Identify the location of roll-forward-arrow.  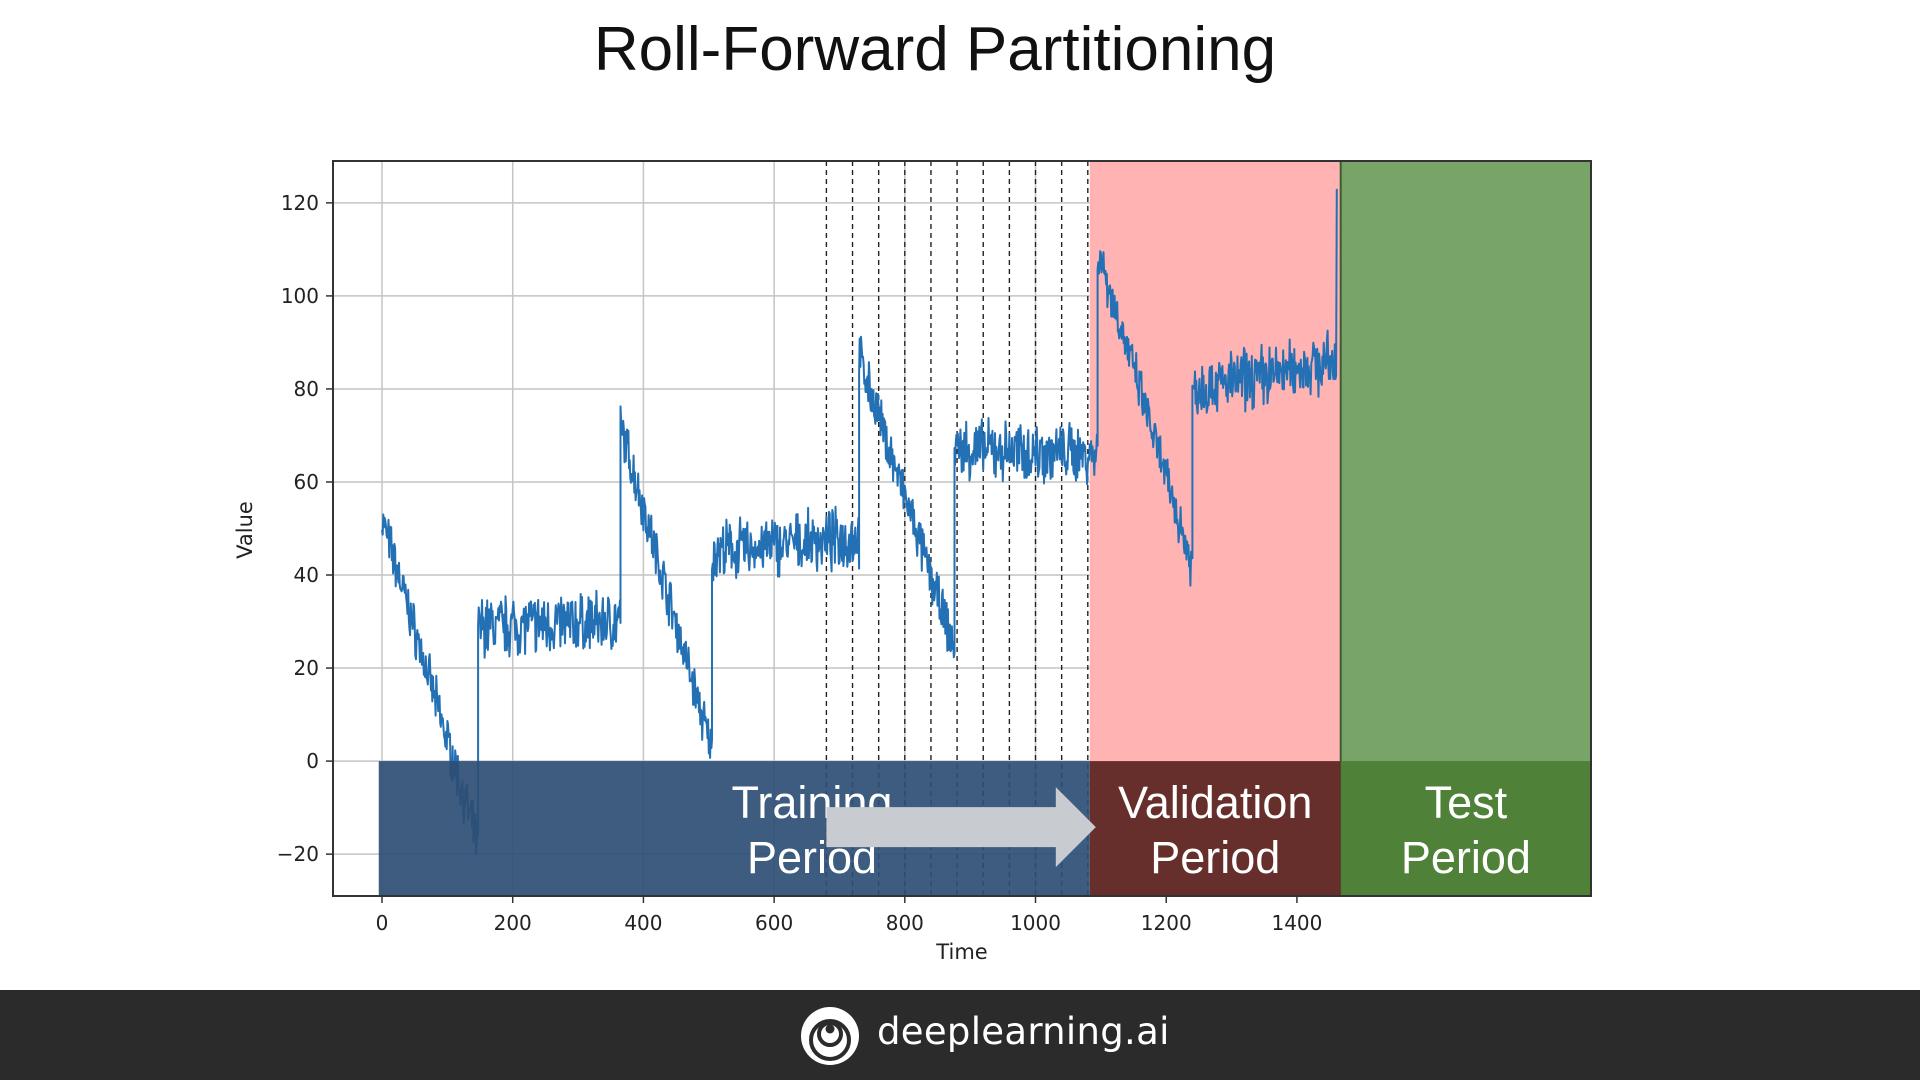
(961, 827).